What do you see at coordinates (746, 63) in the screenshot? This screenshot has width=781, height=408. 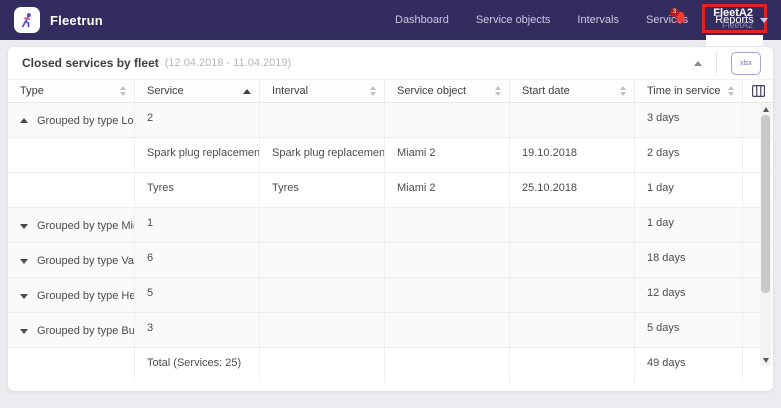 I see `export-xlsx-button: xlsx` at bounding box center [746, 63].